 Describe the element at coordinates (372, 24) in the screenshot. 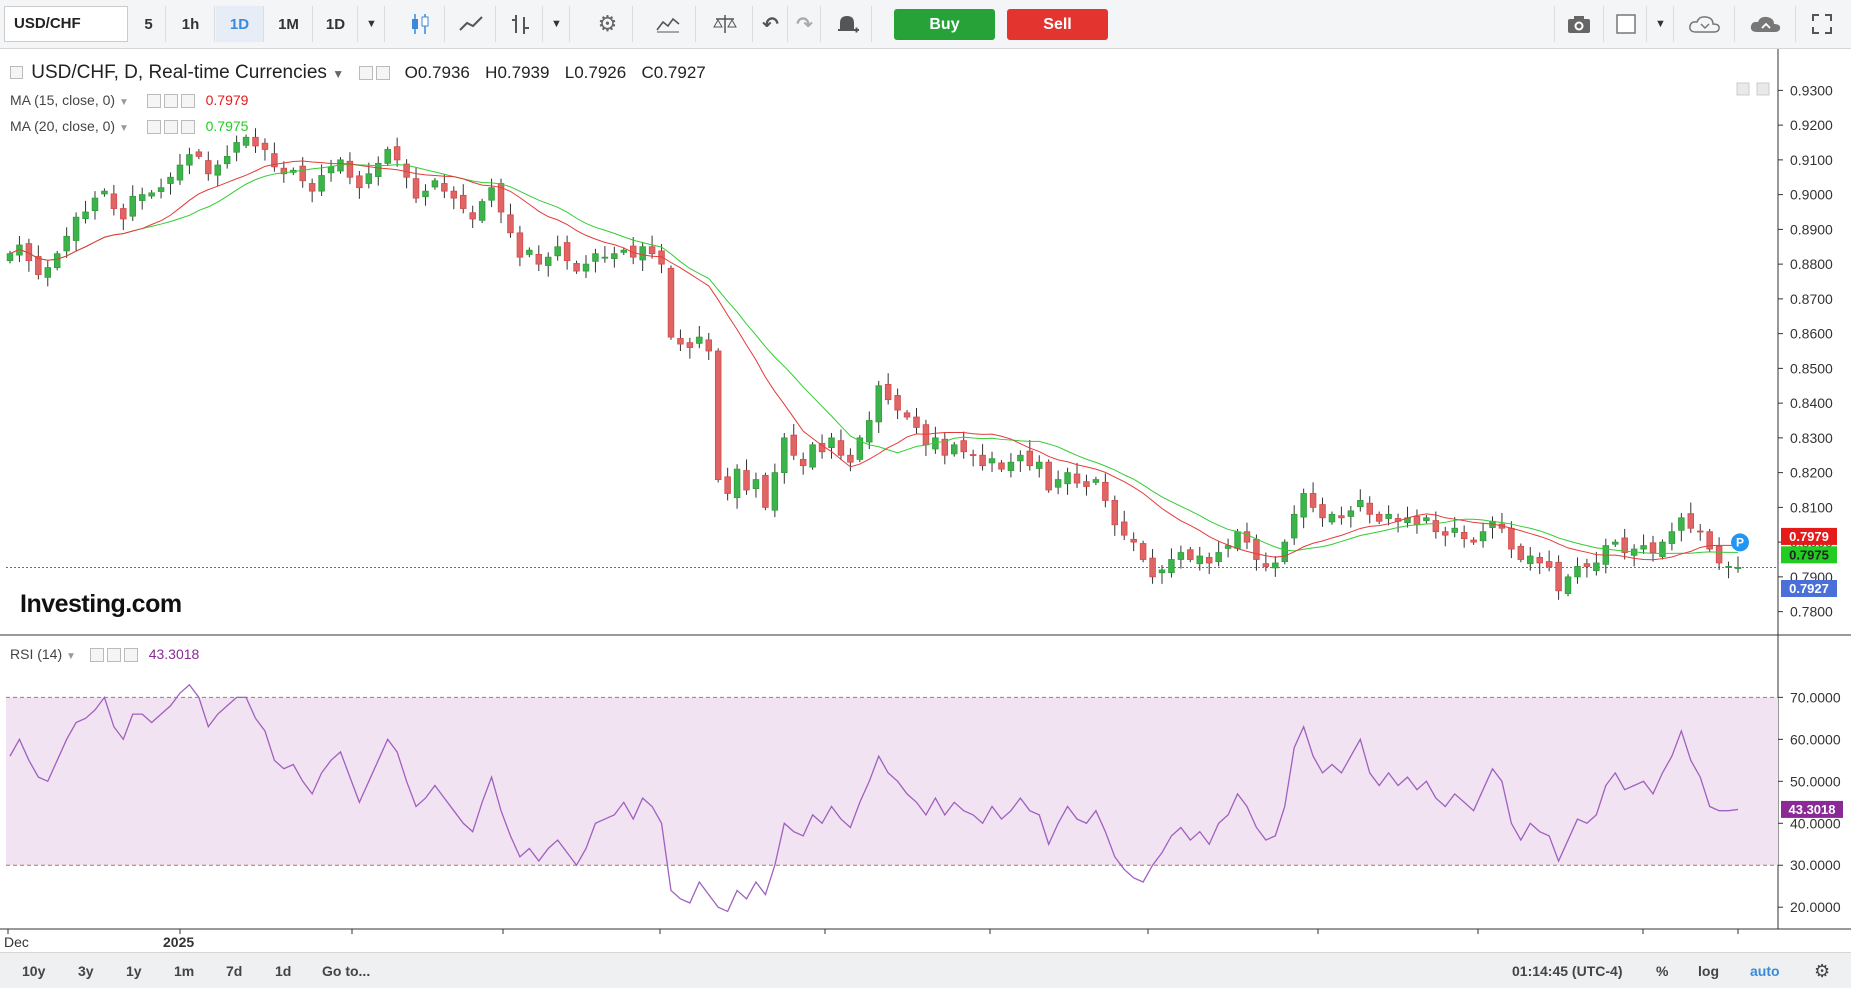

I see `interval-dropdown-icon: ▼` at that location.